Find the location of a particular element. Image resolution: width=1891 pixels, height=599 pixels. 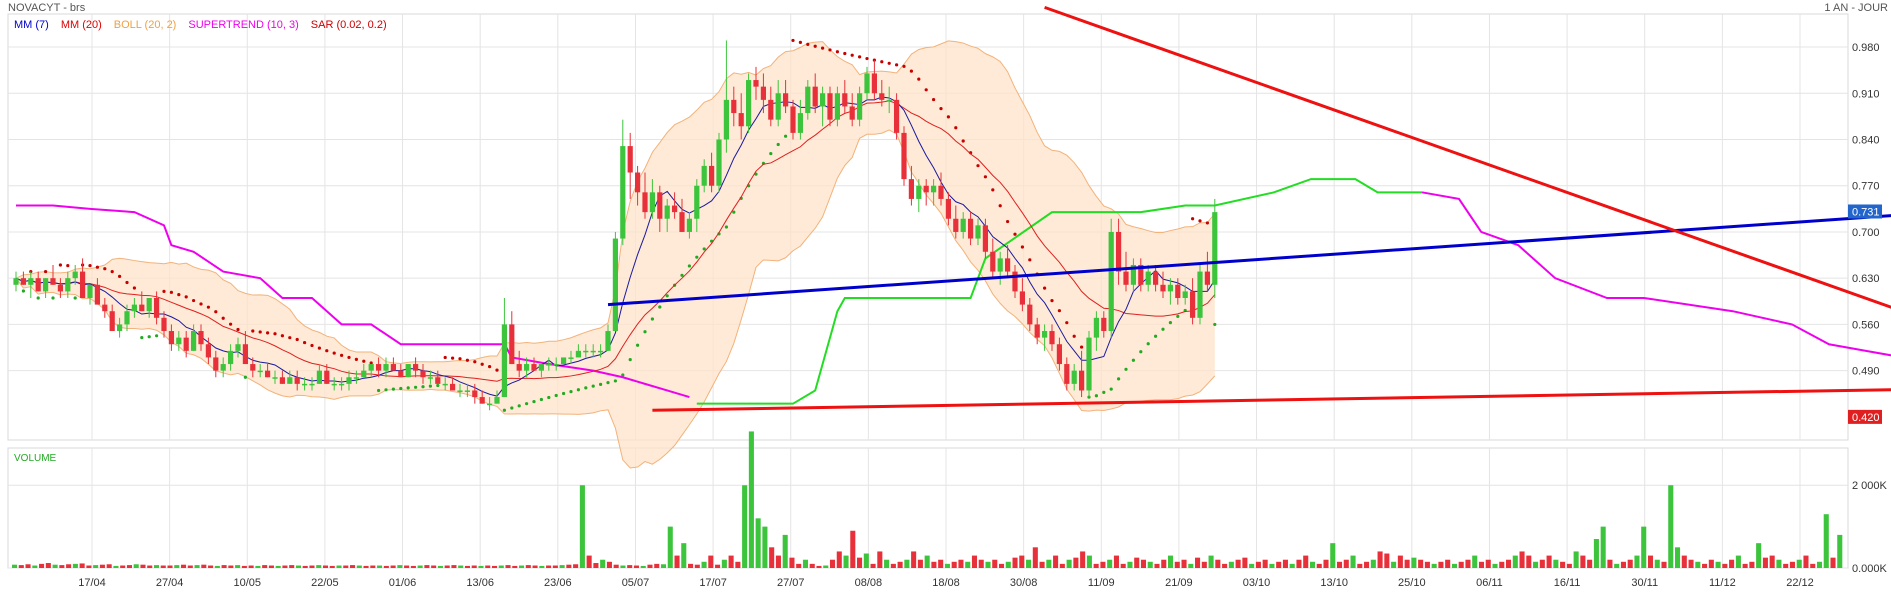

price-tag-level: 0.420 is located at coordinates (1865, 416).